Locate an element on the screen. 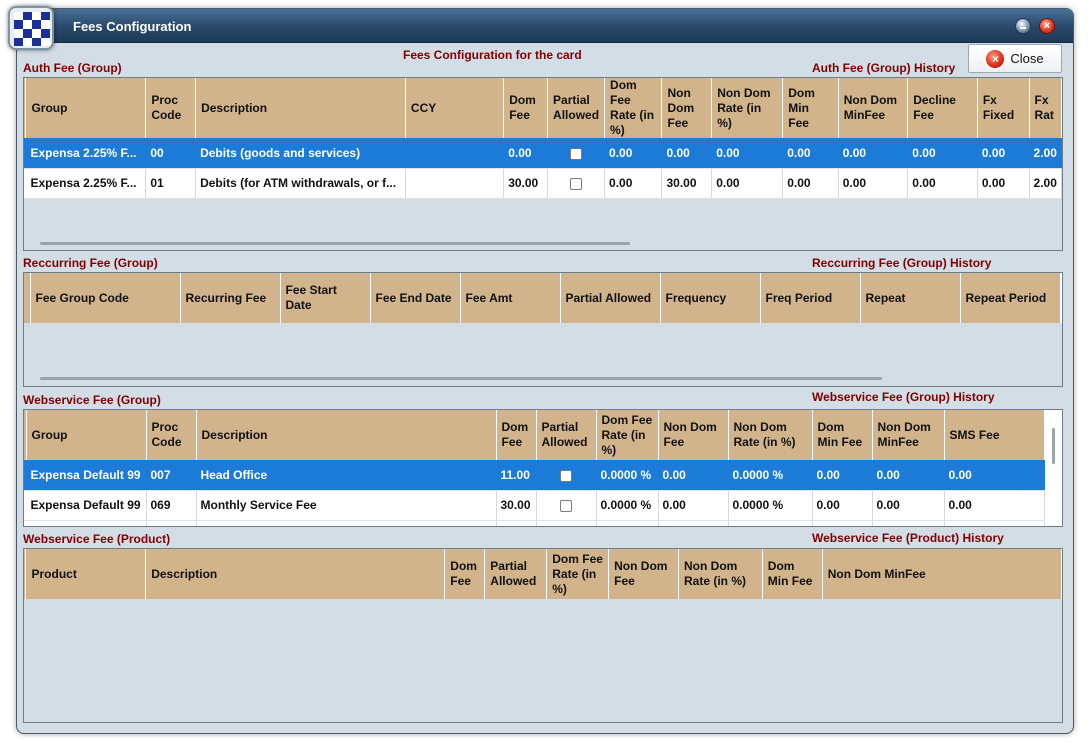  window-close-button: × is located at coordinates (1047, 26).